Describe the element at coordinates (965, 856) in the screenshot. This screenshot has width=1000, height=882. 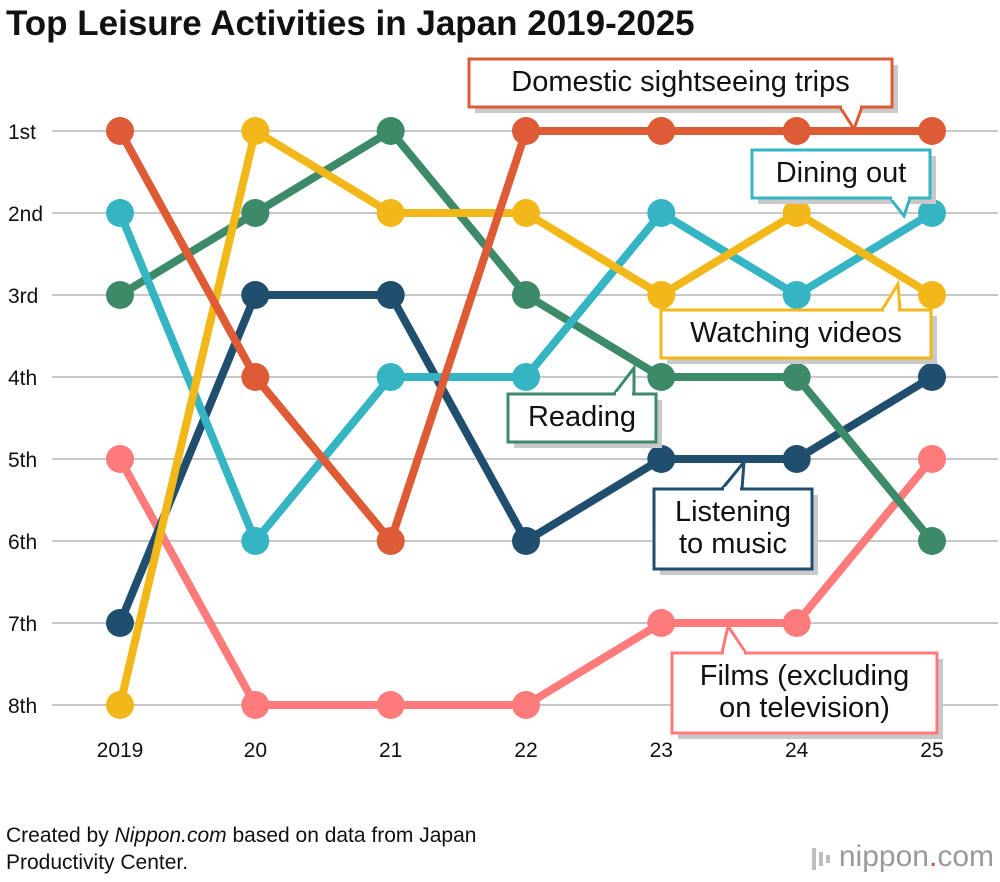
I see `logo-right: com` at that location.